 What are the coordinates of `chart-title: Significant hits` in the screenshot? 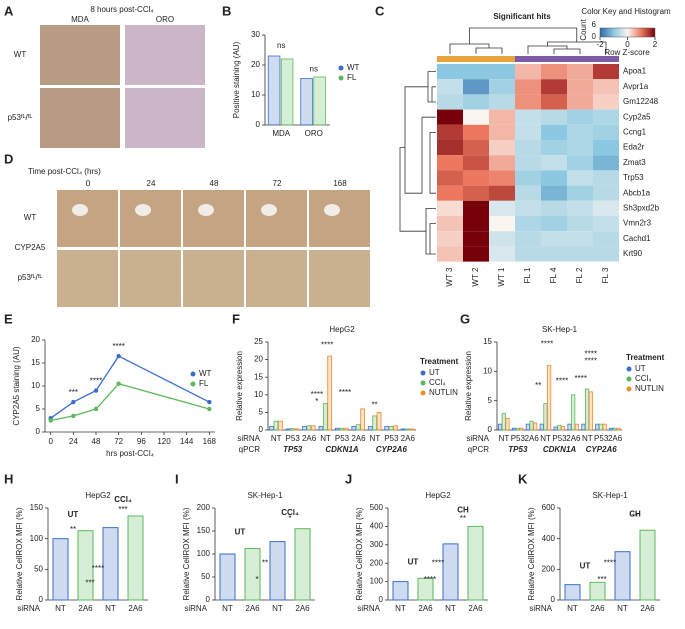 It's located at (522, 16).